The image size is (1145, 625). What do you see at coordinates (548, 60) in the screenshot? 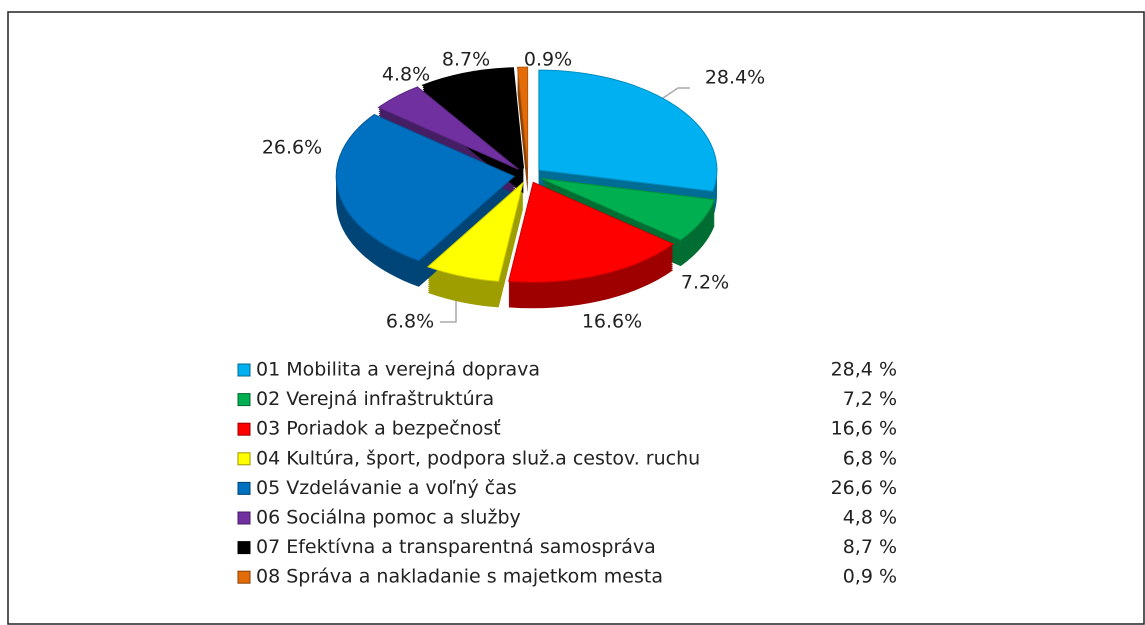
I see `slice-label: 0.9%` at bounding box center [548, 60].